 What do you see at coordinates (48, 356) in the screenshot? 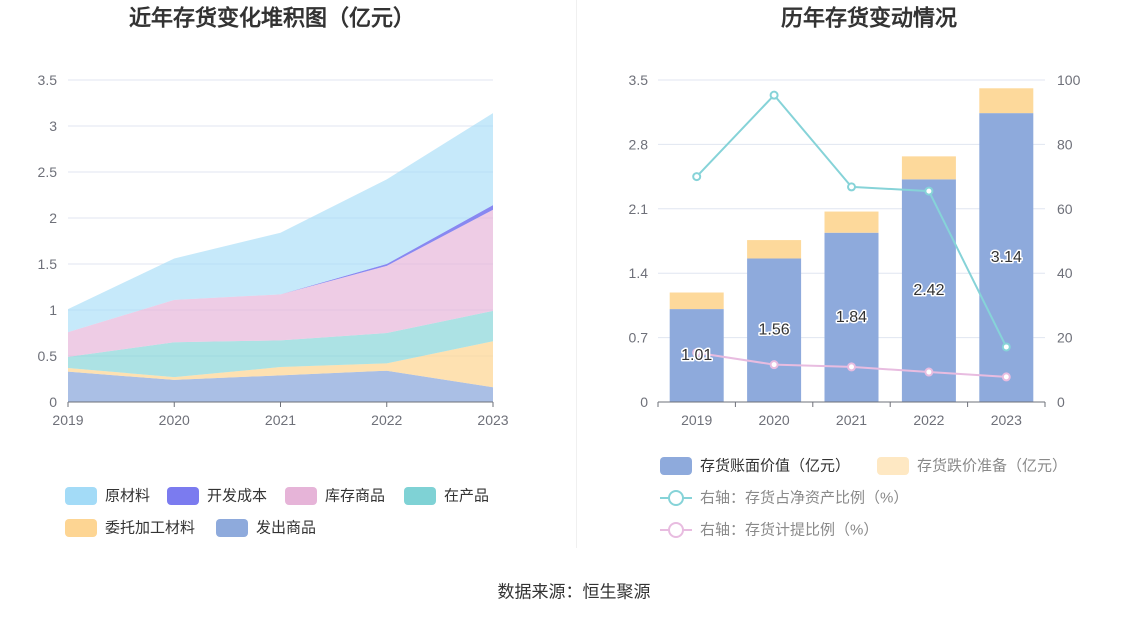
I see `y-tick-label: 0.5` at bounding box center [48, 356].